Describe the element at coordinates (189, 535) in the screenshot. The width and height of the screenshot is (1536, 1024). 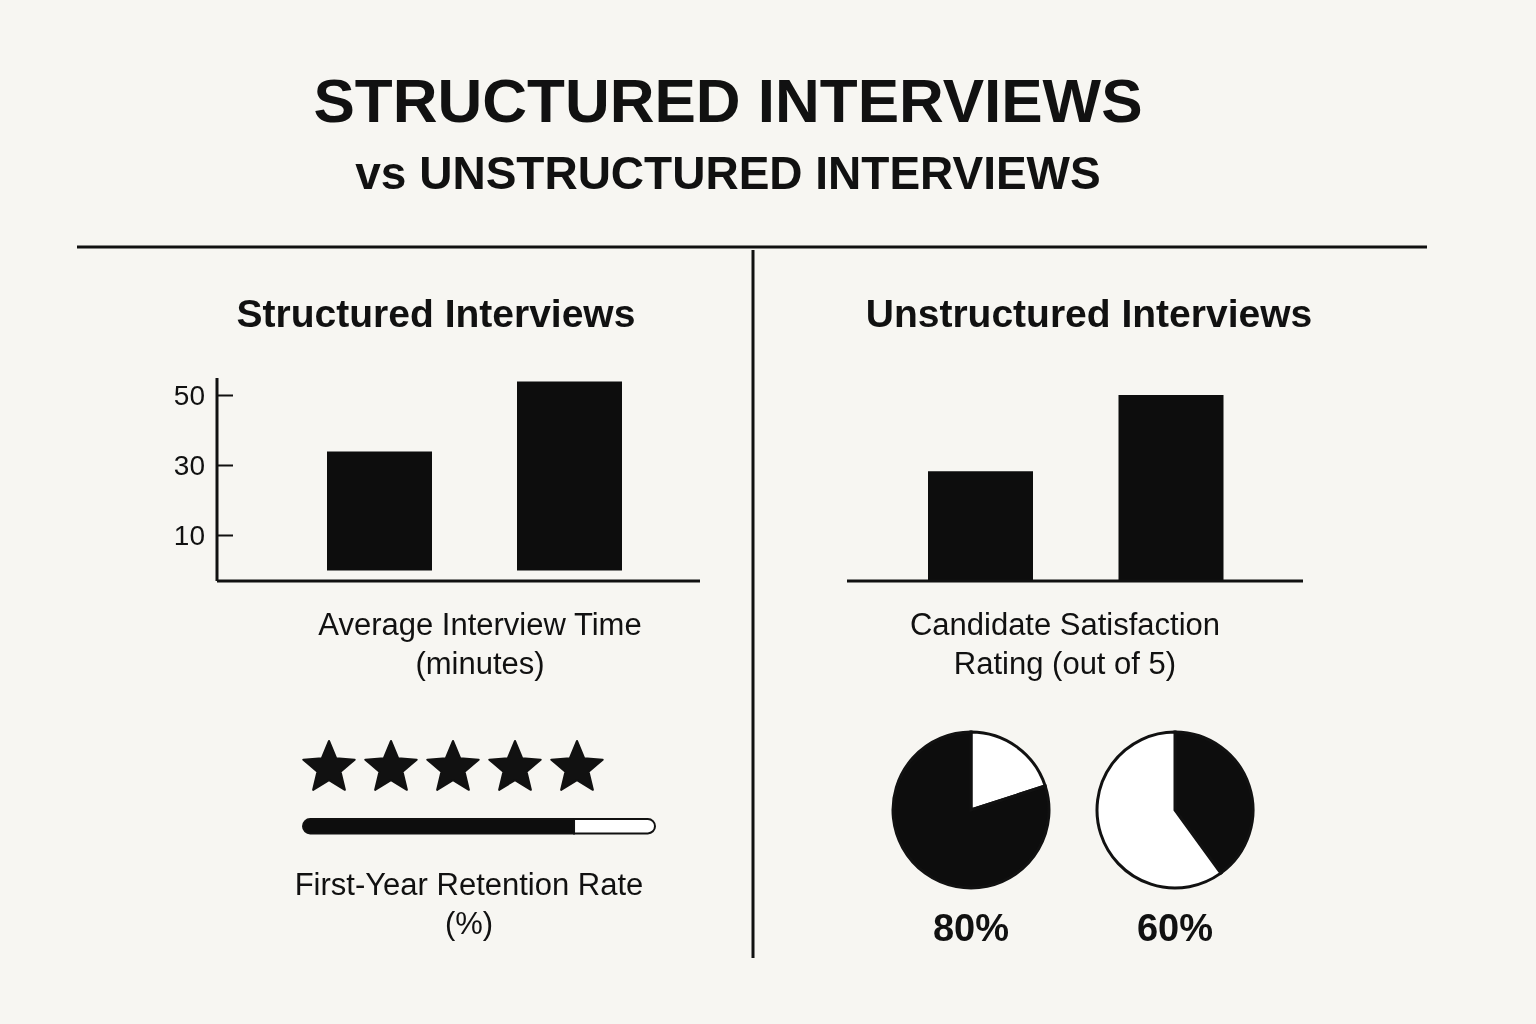
I see `y-tick-label: 10` at that location.